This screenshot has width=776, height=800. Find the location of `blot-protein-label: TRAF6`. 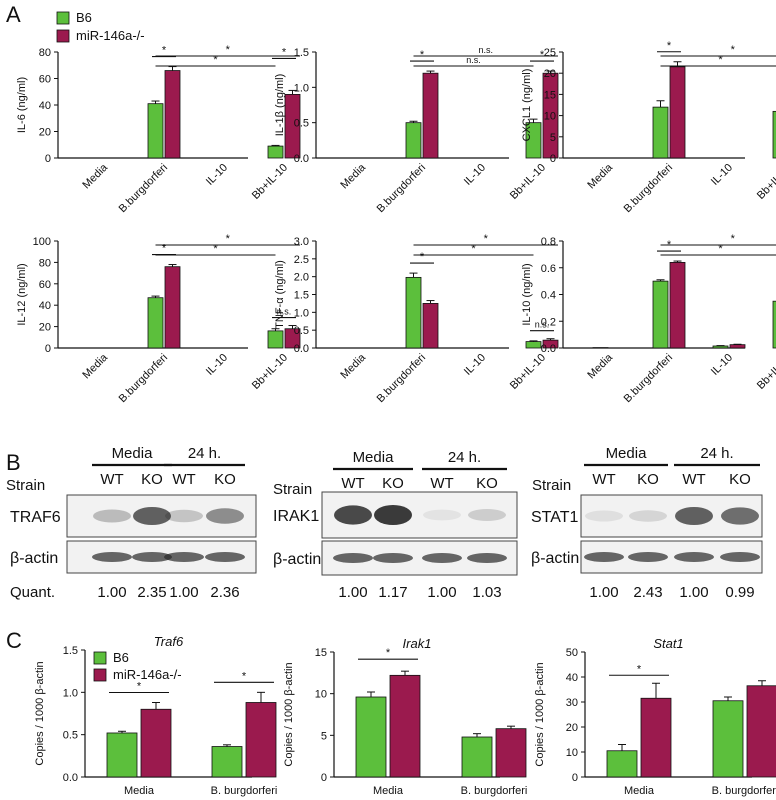

blot-protein-label: TRAF6 is located at coordinates (35, 517).